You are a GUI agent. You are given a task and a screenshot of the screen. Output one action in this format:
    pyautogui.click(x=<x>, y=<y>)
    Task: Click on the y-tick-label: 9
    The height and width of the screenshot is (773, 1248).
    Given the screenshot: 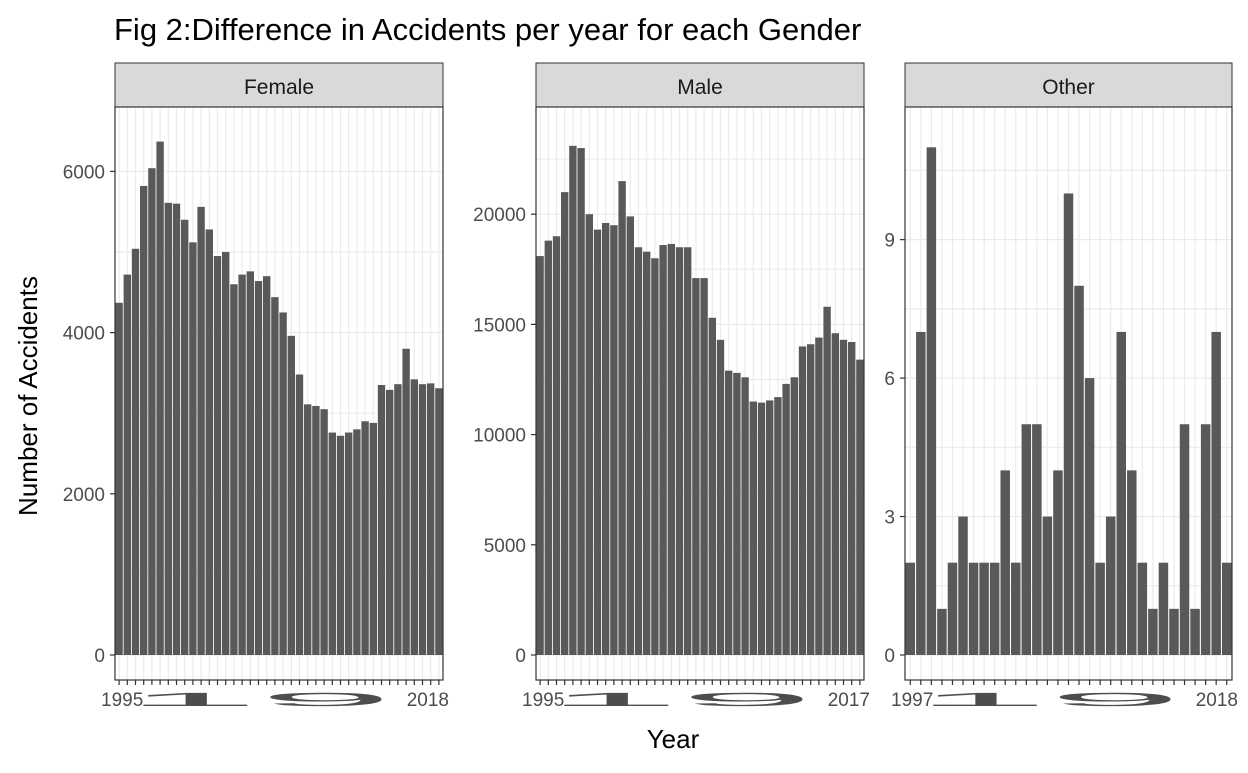 What is the action you would take?
    pyautogui.click(x=889, y=241)
    